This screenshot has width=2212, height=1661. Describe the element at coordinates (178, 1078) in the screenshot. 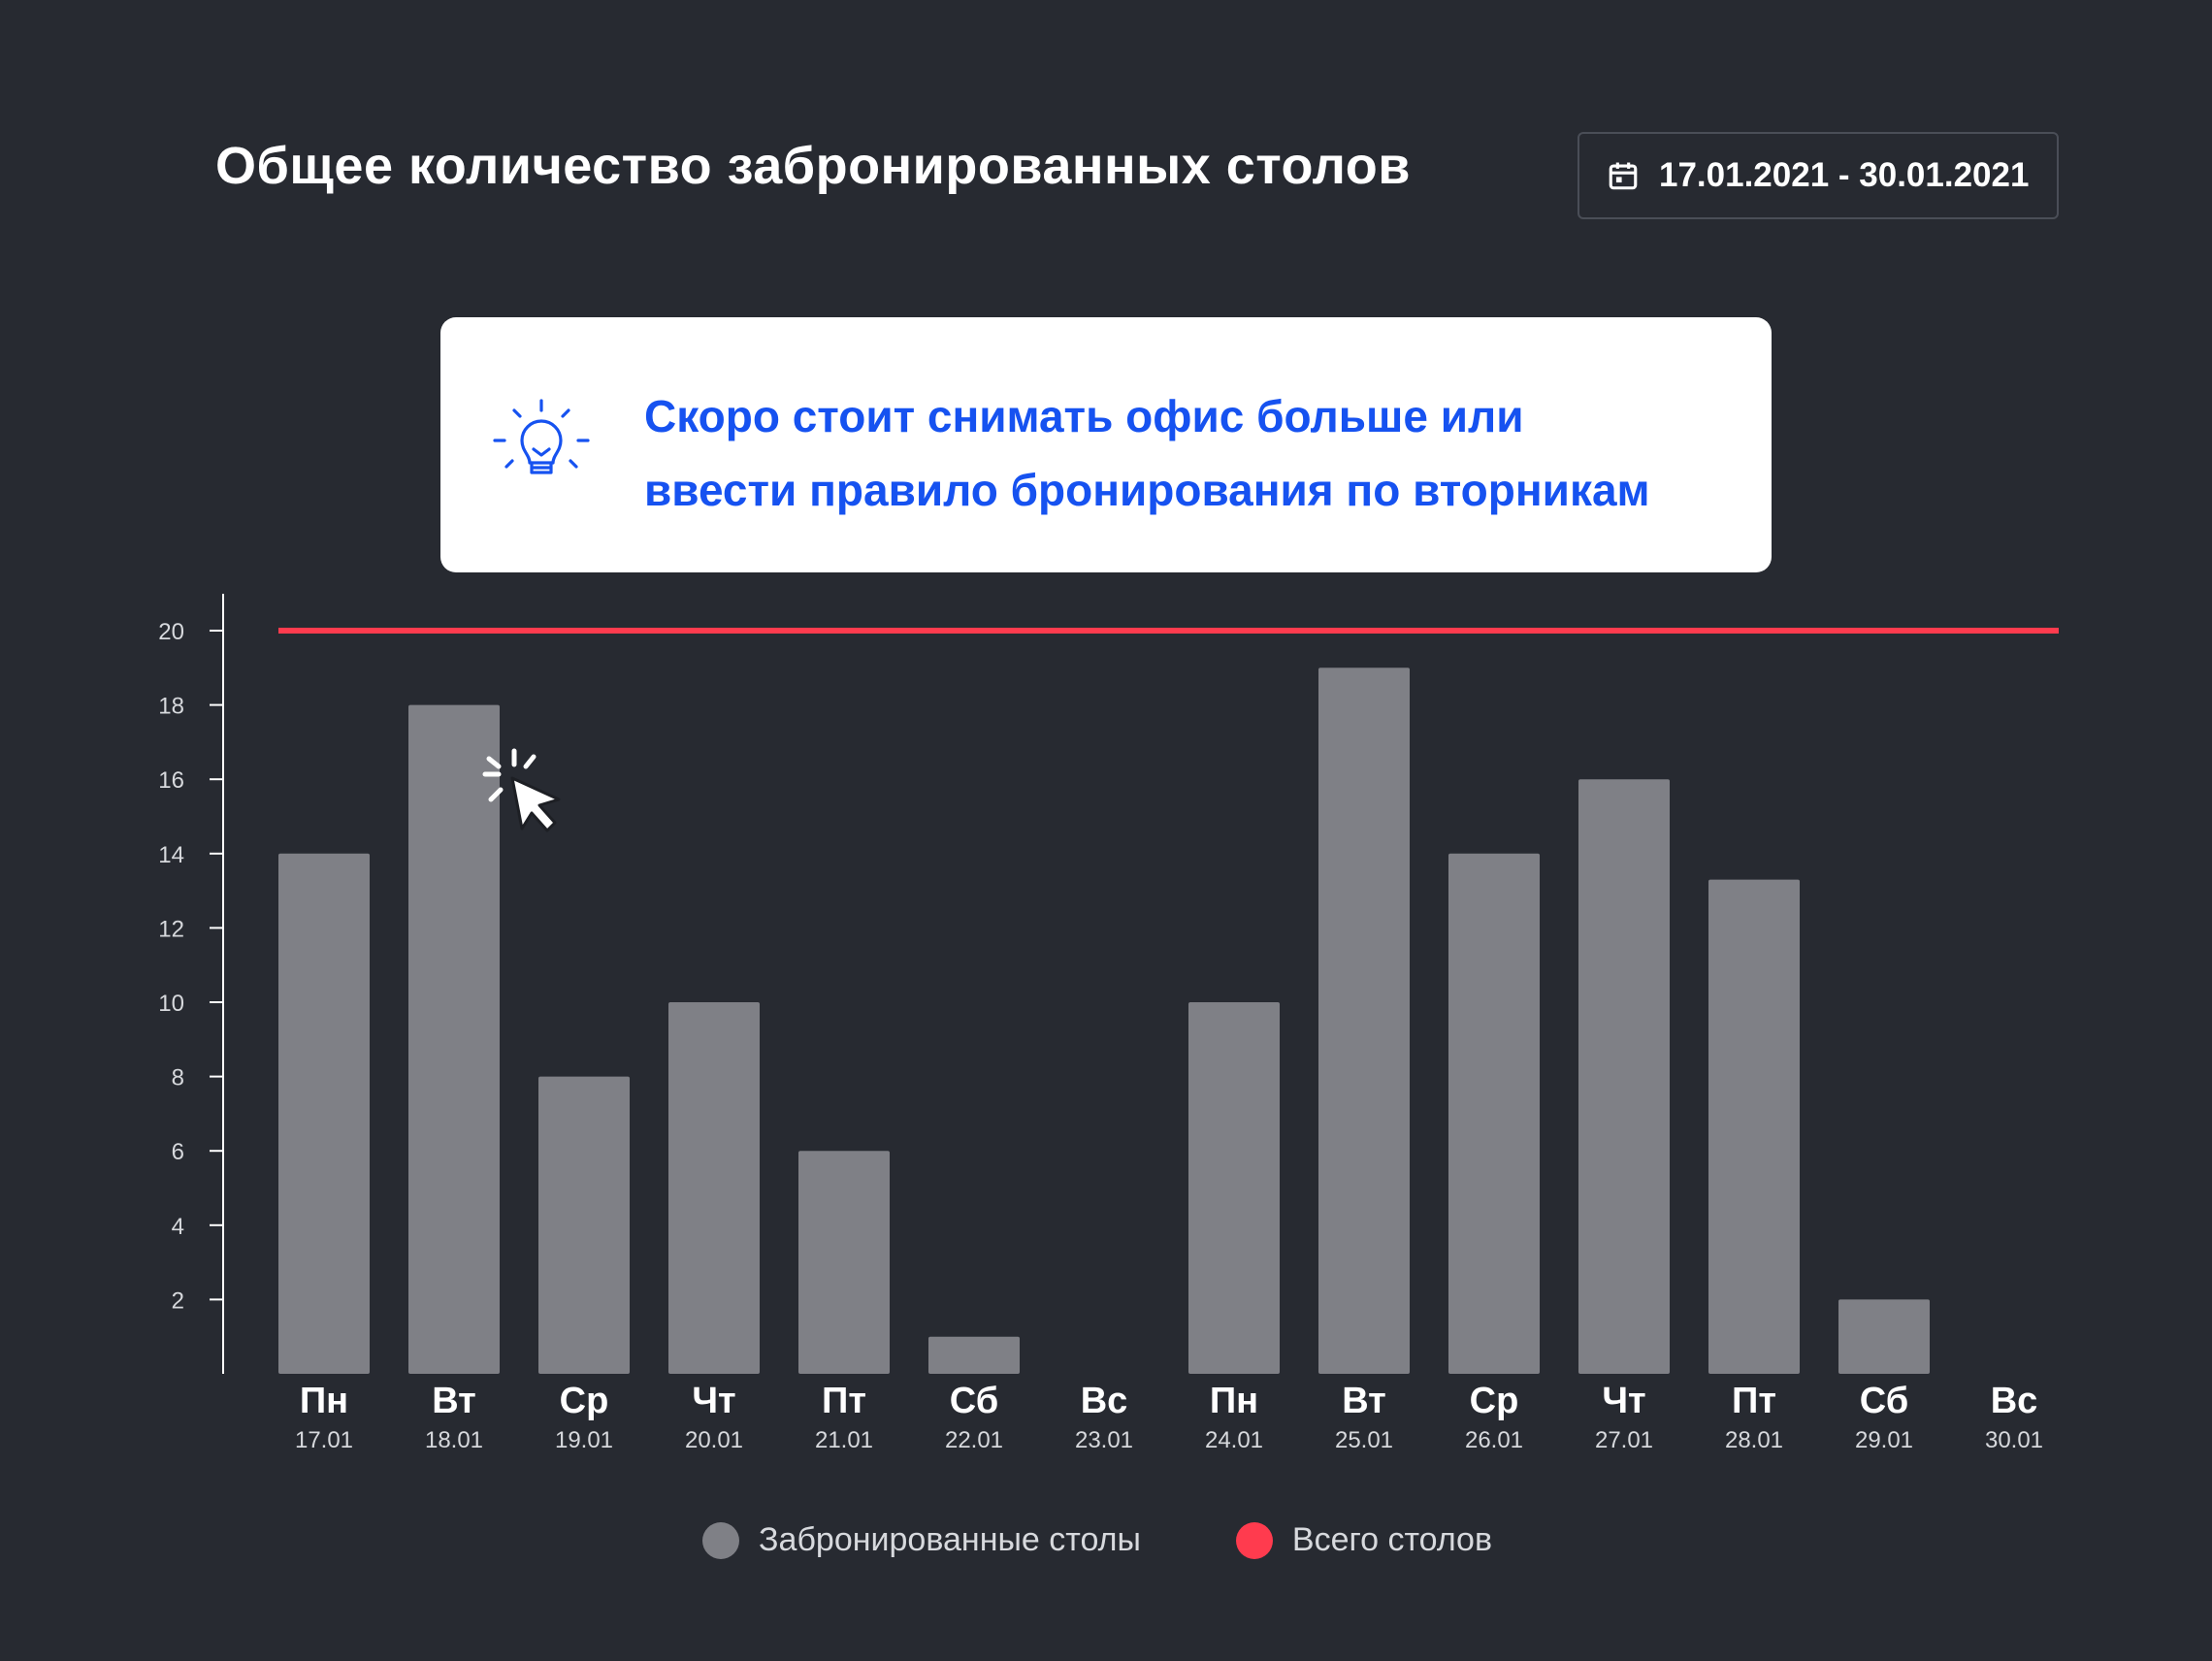

I see `y-tick-label: 8` at that location.